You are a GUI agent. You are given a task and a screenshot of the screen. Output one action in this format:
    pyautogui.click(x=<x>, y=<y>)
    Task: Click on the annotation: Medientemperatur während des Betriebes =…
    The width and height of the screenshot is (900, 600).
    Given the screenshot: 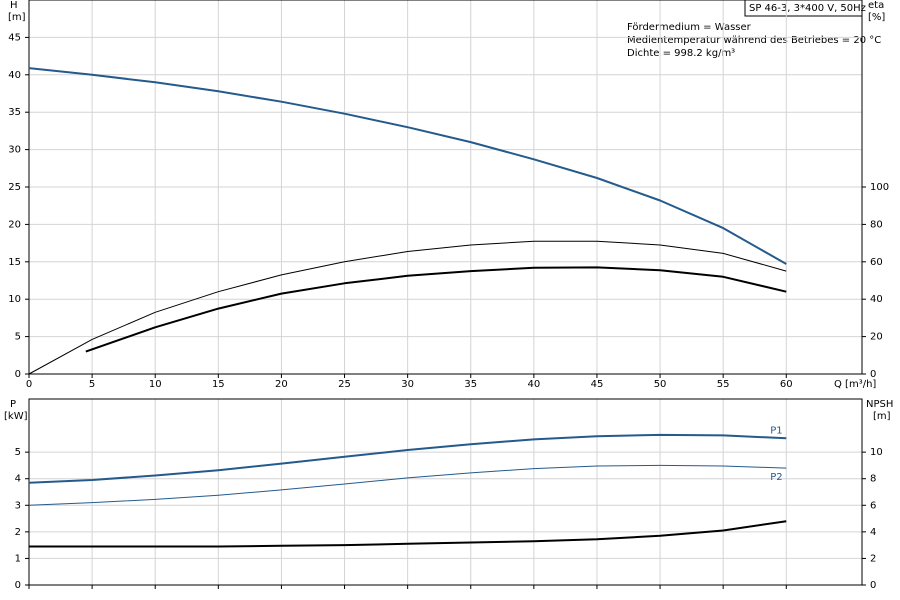 What is the action you would take?
    pyautogui.click(x=754, y=40)
    